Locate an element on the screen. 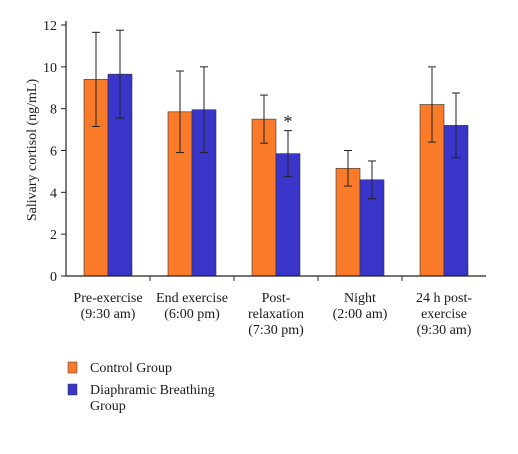 Image resolution: width=518 pixels, height=454 pixels. legend-label-0: Control Group is located at coordinates (131, 368).